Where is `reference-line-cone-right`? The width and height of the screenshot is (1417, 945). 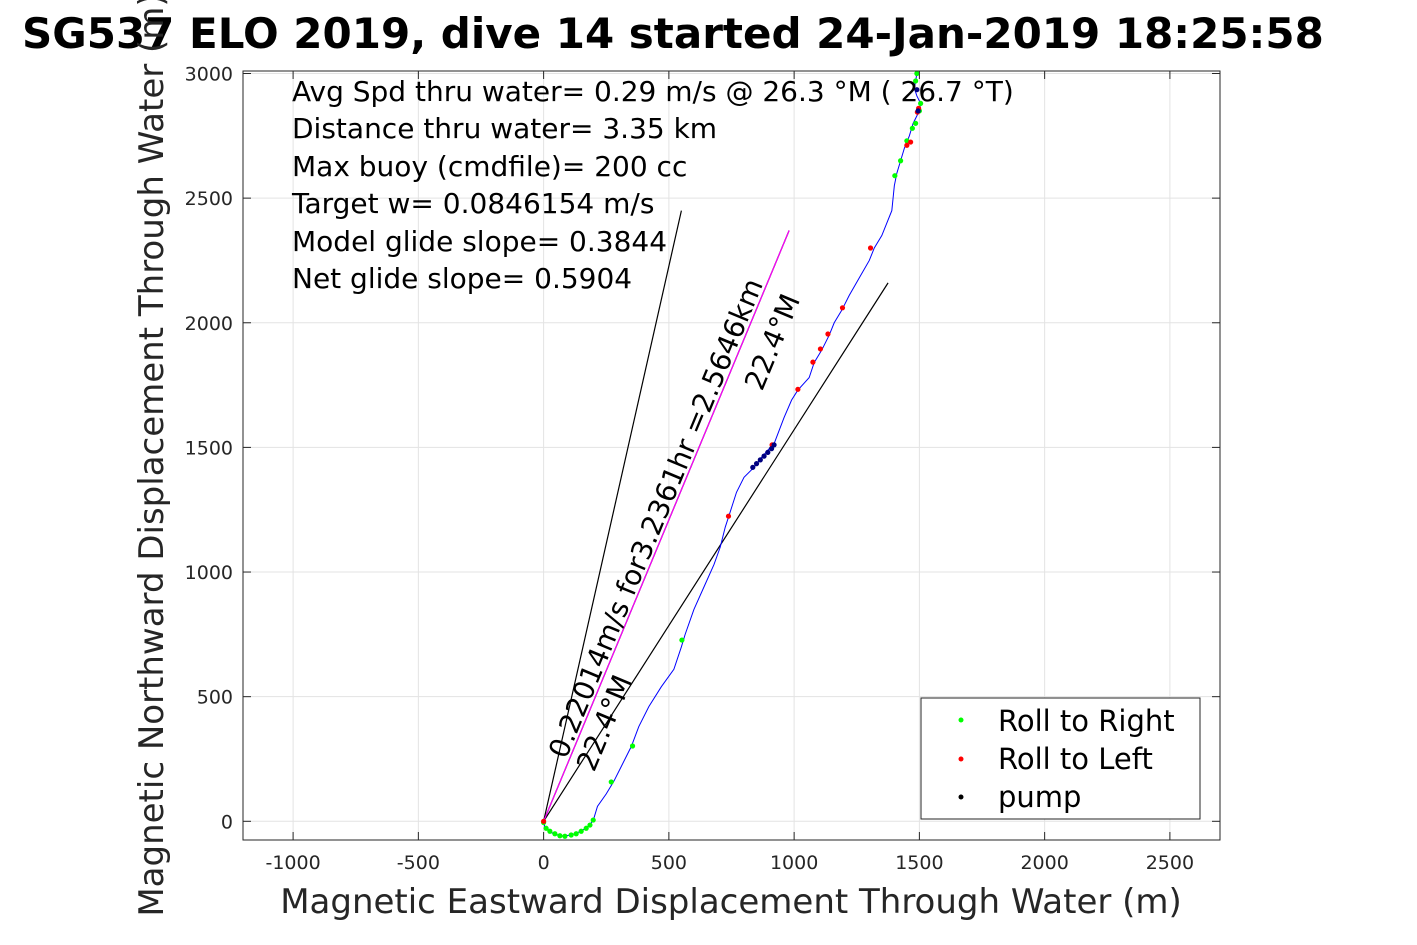 reference-line-cone-right is located at coordinates (716, 552).